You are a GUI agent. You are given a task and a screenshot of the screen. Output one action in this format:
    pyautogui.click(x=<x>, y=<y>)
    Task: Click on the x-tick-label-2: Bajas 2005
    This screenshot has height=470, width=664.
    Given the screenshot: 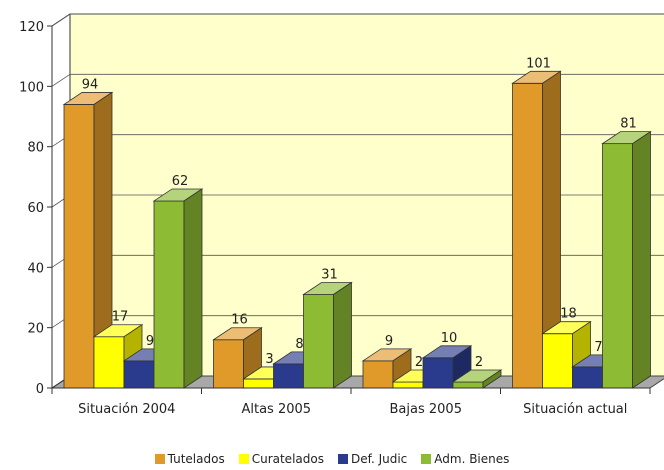 What is the action you would take?
    pyautogui.click(x=426, y=409)
    